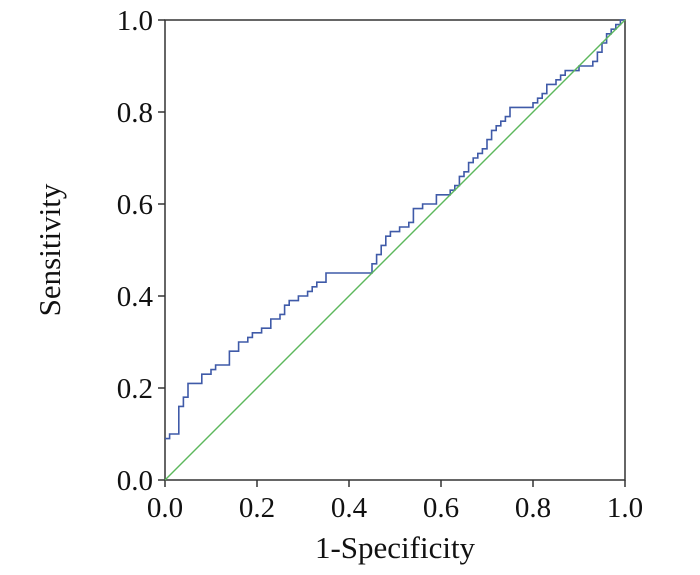 The height and width of the screenshot is (575, 700). Describe the element at coordinates (395, 547) in the screenshot. I see `x-axis-title: 1-Specificity` at that location.